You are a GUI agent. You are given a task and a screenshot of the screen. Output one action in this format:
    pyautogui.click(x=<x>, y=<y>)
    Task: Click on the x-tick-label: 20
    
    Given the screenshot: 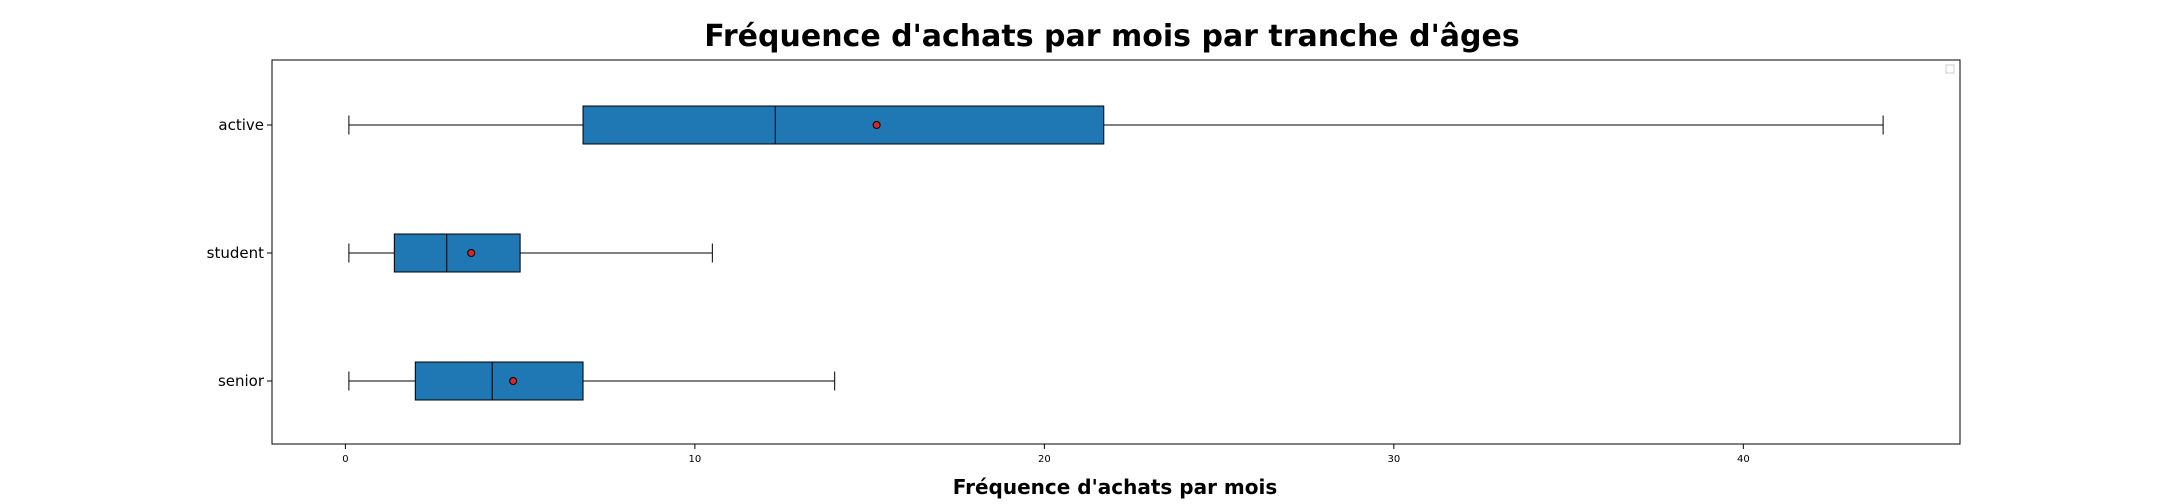 What is the action you would take?
    pyautogui.click(x=1044, y=459)
    